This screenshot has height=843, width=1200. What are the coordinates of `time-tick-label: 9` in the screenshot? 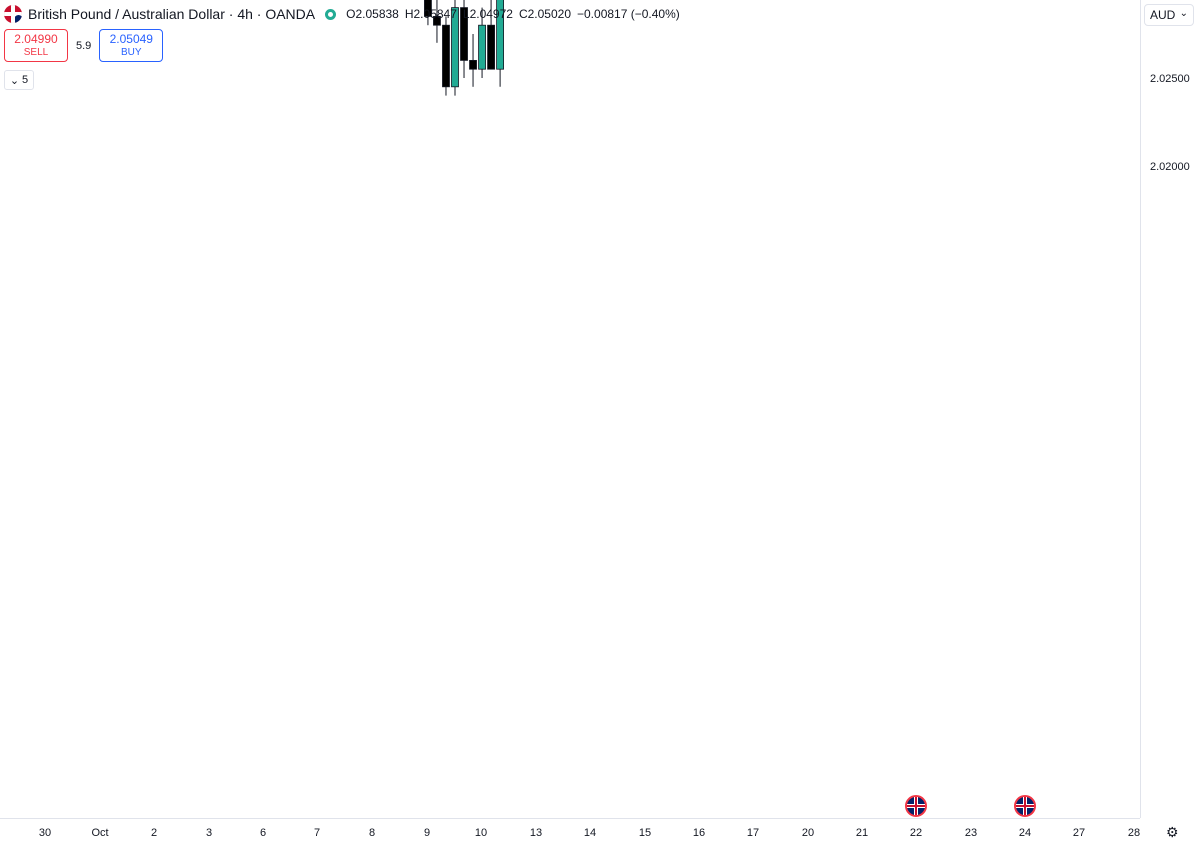 It's located at (427, 833).